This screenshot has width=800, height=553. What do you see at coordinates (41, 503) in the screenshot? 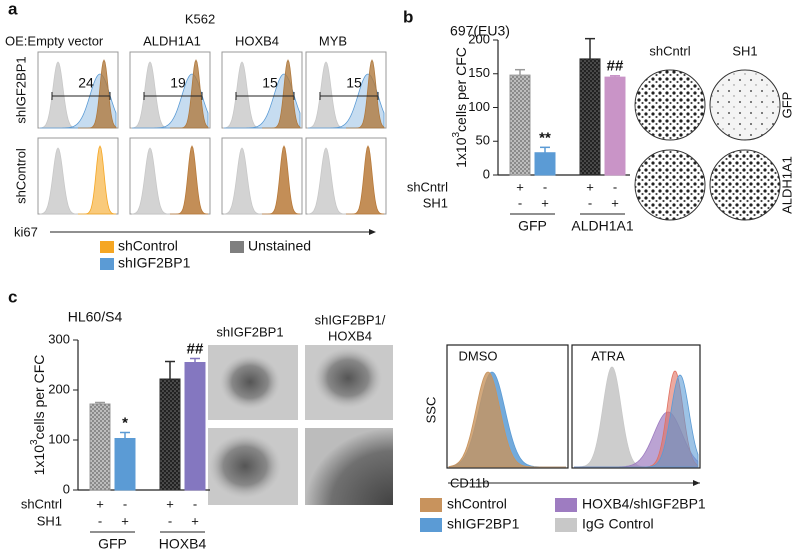
I see `condition-label: shCntrl` at bounding box center [41, 503].